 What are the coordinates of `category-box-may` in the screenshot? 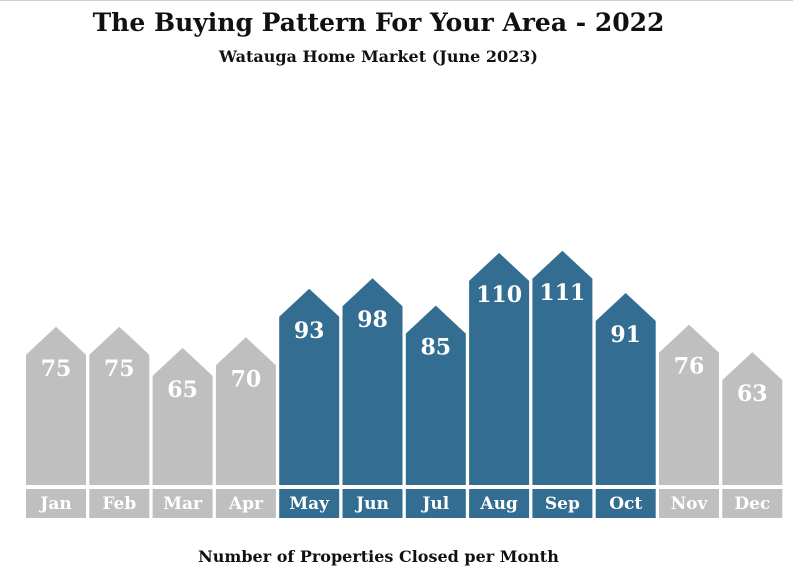 It's located at (309, 503).